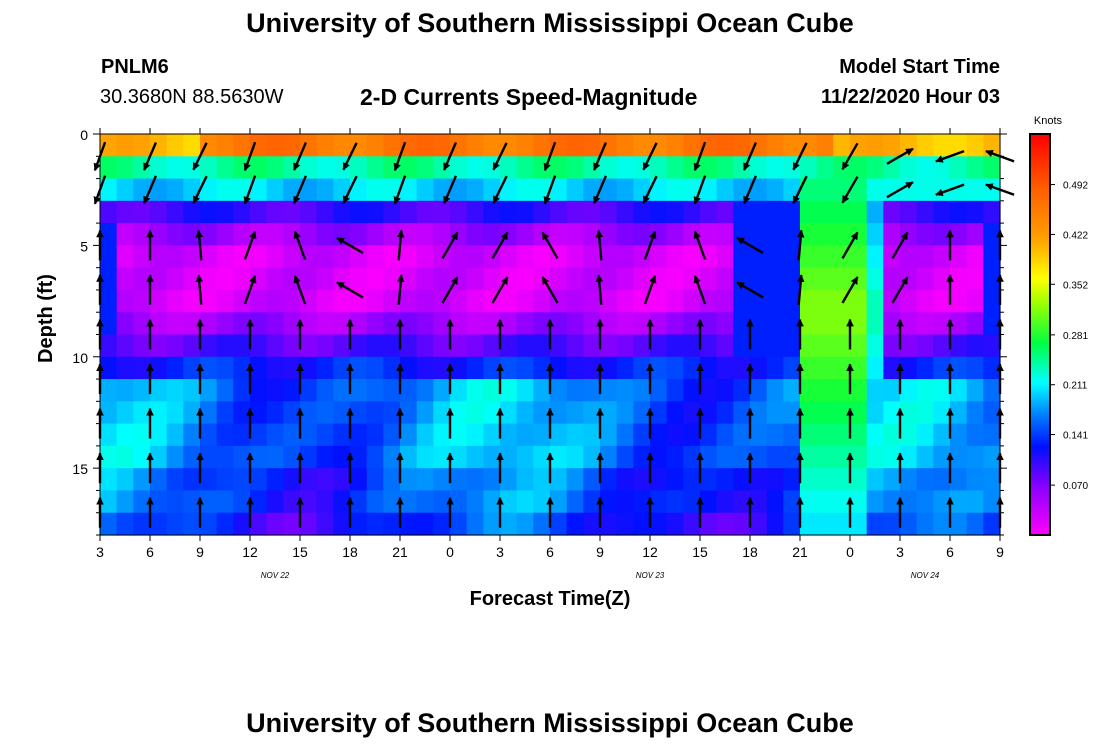 This screenshot has height=750, width=1100. Describe the element at coordinates (350, 552) in the screenshot. I see `x-tick-label: 18` at that location.